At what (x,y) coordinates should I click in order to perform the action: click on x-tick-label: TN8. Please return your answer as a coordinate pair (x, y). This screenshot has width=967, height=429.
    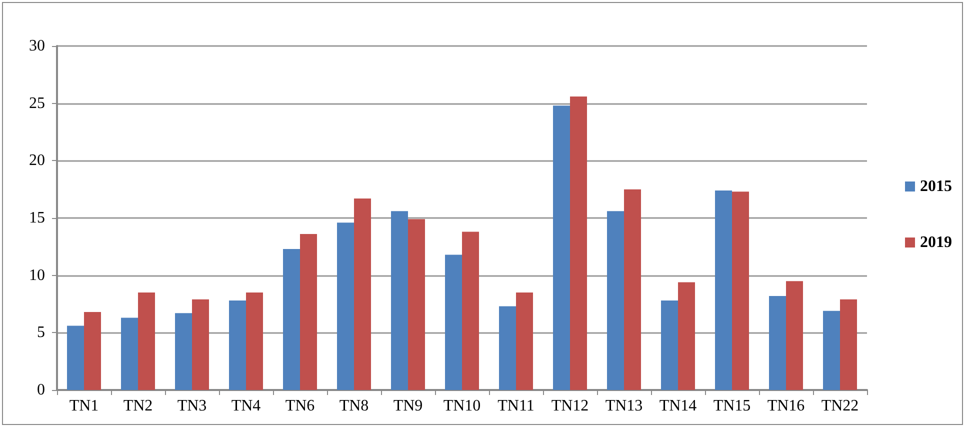
    Looking at the image, I should click on (354, 406).